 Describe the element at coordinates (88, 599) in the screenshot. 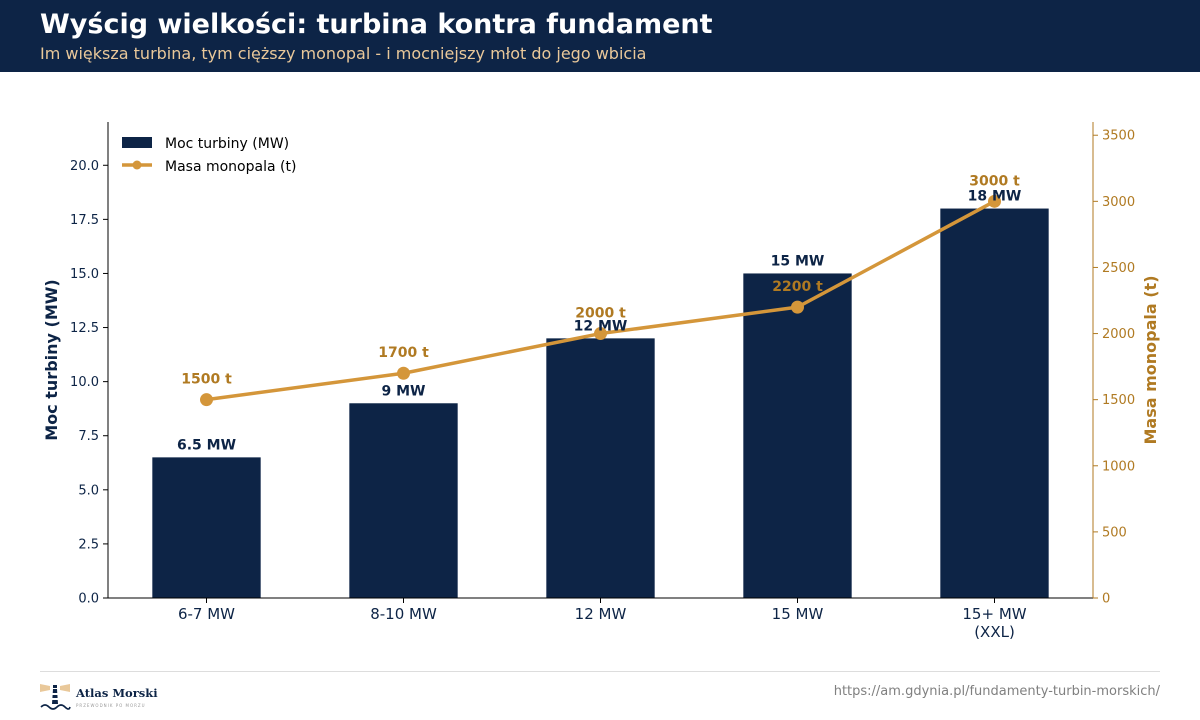

I see `y-tick-label: 0.0` at that location.